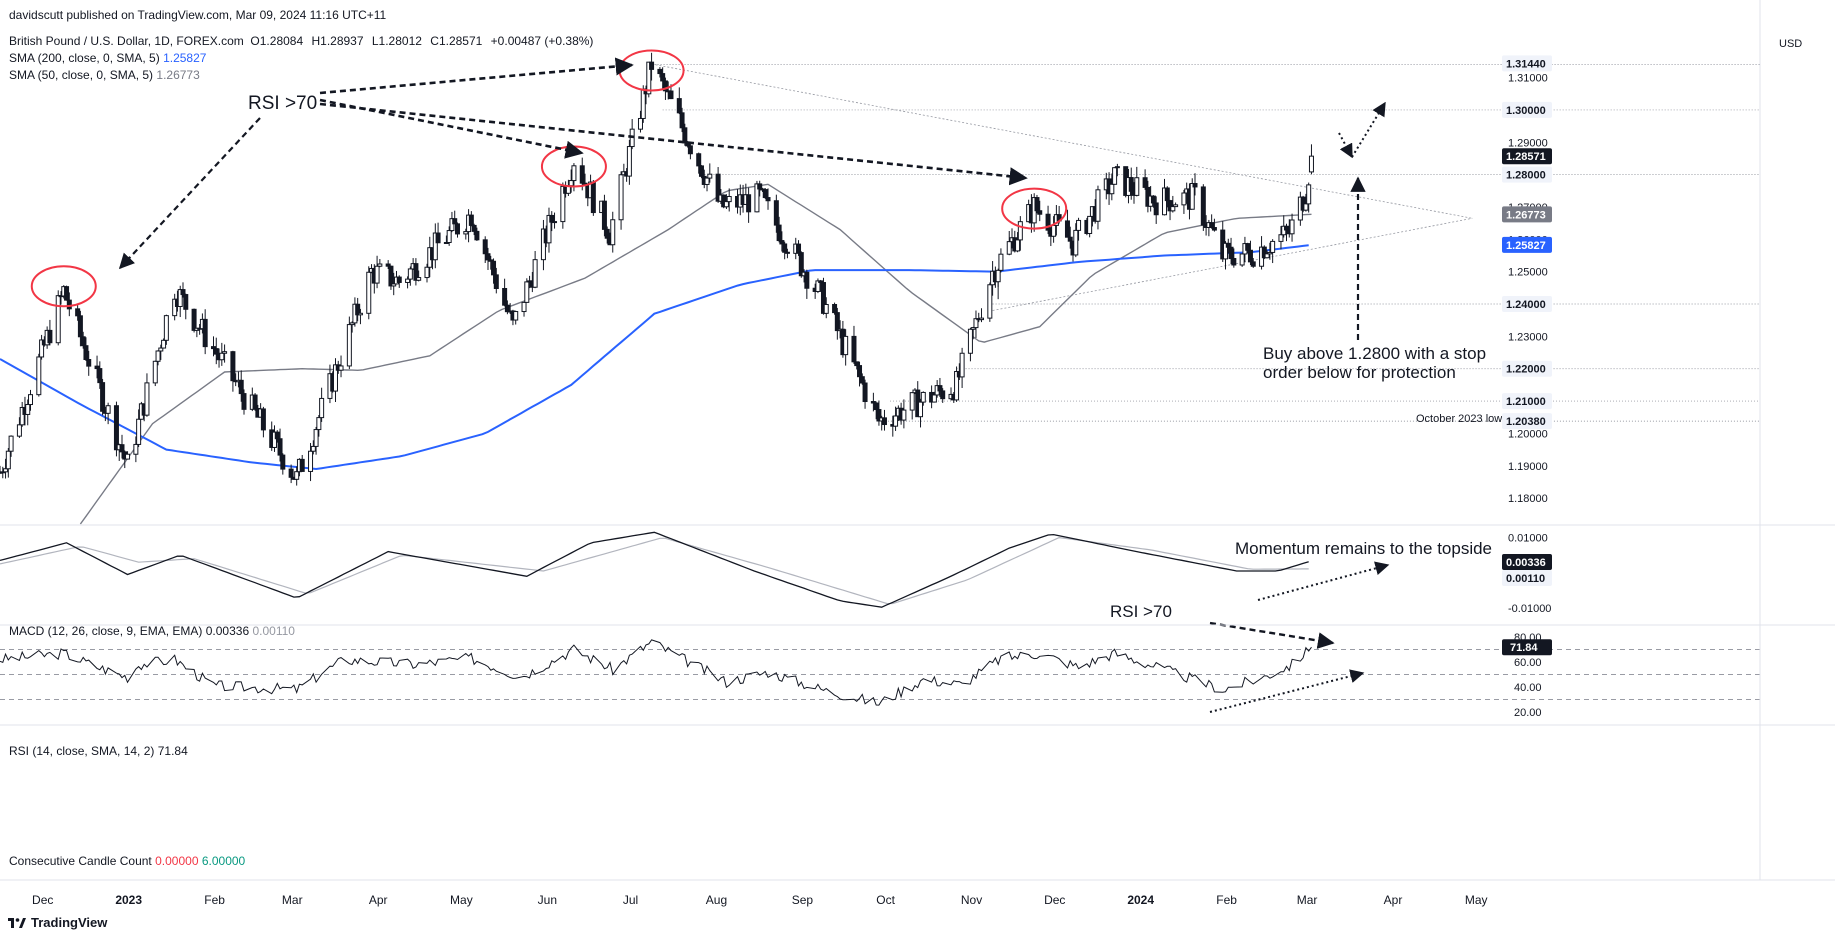  What do you see at coordinates (630, 900) in the screenshot?
I see `time-axis-label: Jul` at bounding box center [630, 900].